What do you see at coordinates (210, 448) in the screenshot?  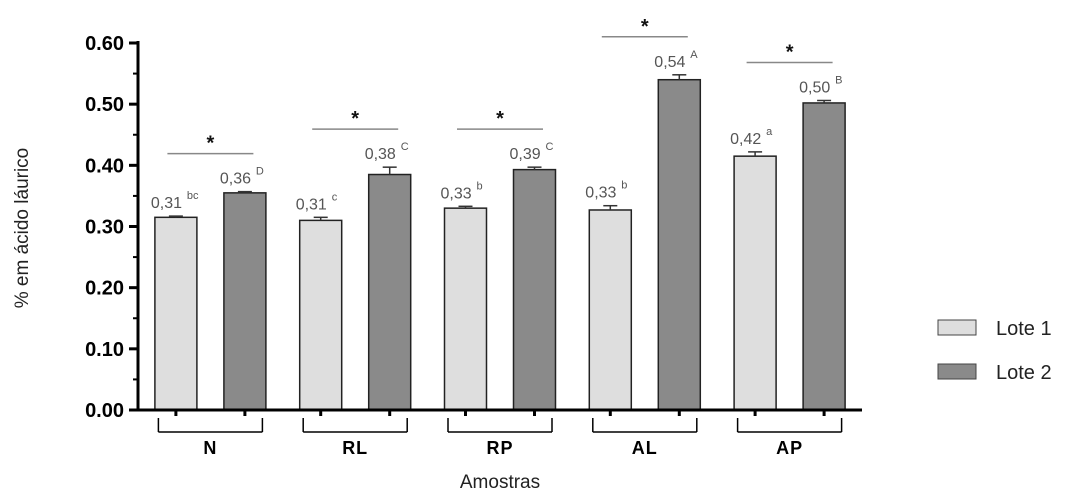 I see `category-label: N` at bounding box center [210, 448].